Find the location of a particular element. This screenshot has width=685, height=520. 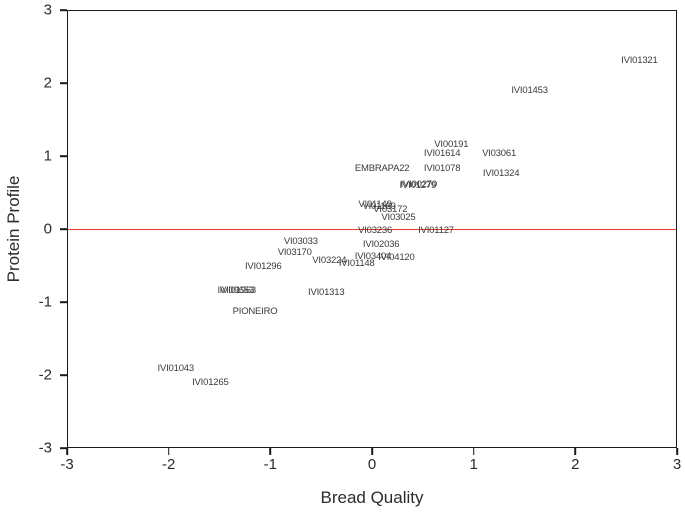

point-label-ivi01279: IVI01279 is located at coordinates (418, 186).